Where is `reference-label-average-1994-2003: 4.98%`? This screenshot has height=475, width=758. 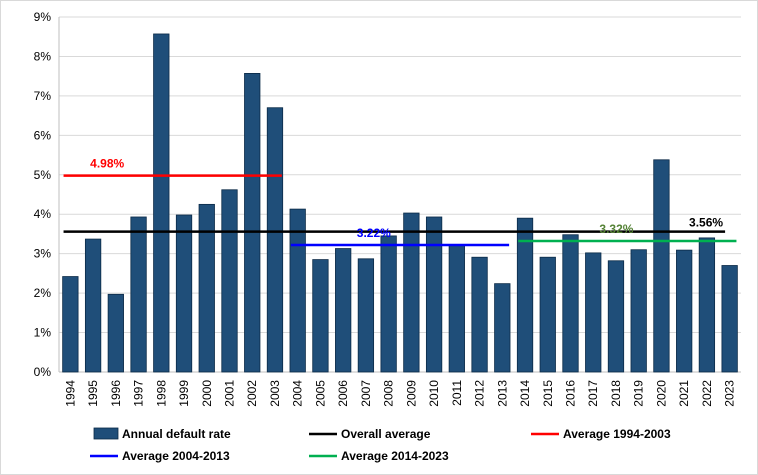 reference-label-average-1994-2003: 4.98% is located at coordinates (107, 164).